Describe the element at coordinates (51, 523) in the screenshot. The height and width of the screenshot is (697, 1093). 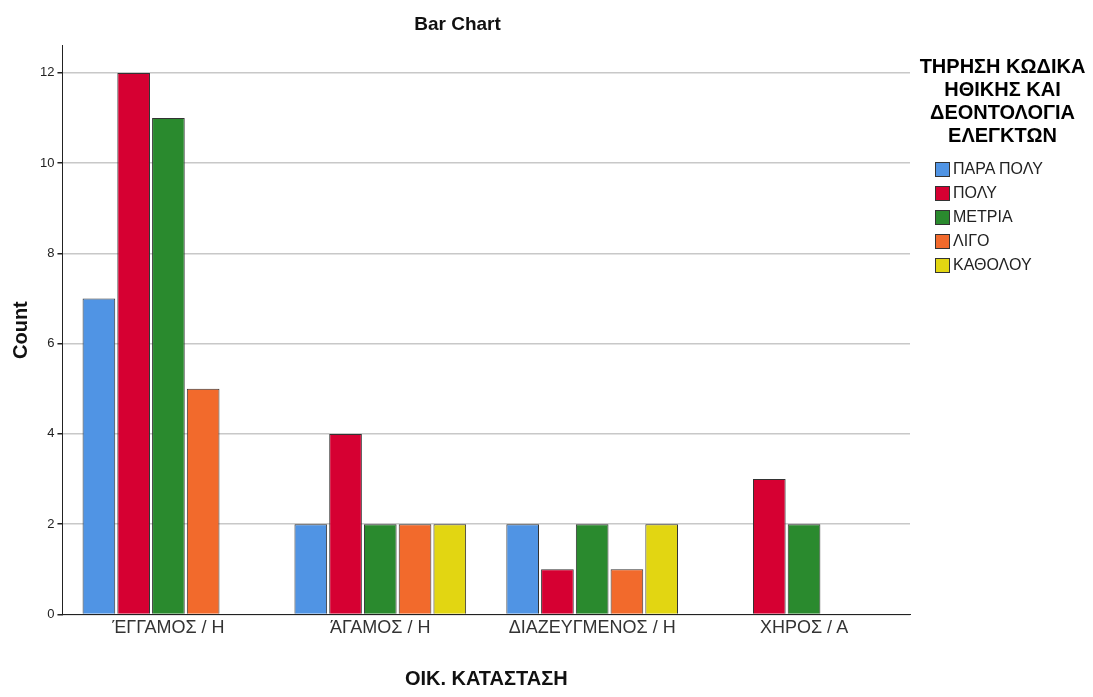
I see `y-tick-label: 2` at that location.